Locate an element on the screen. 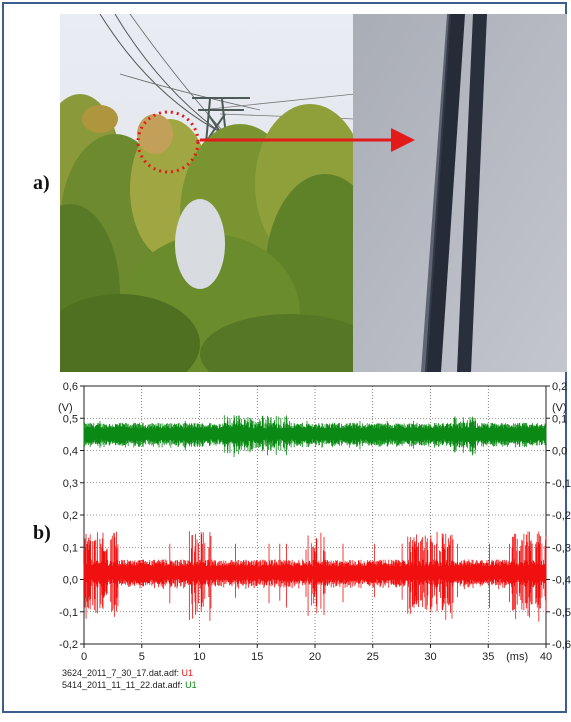 This screenshot has width=571, height=722. y-tick-label-left: 0,3 is located at coordinates (70, 484).